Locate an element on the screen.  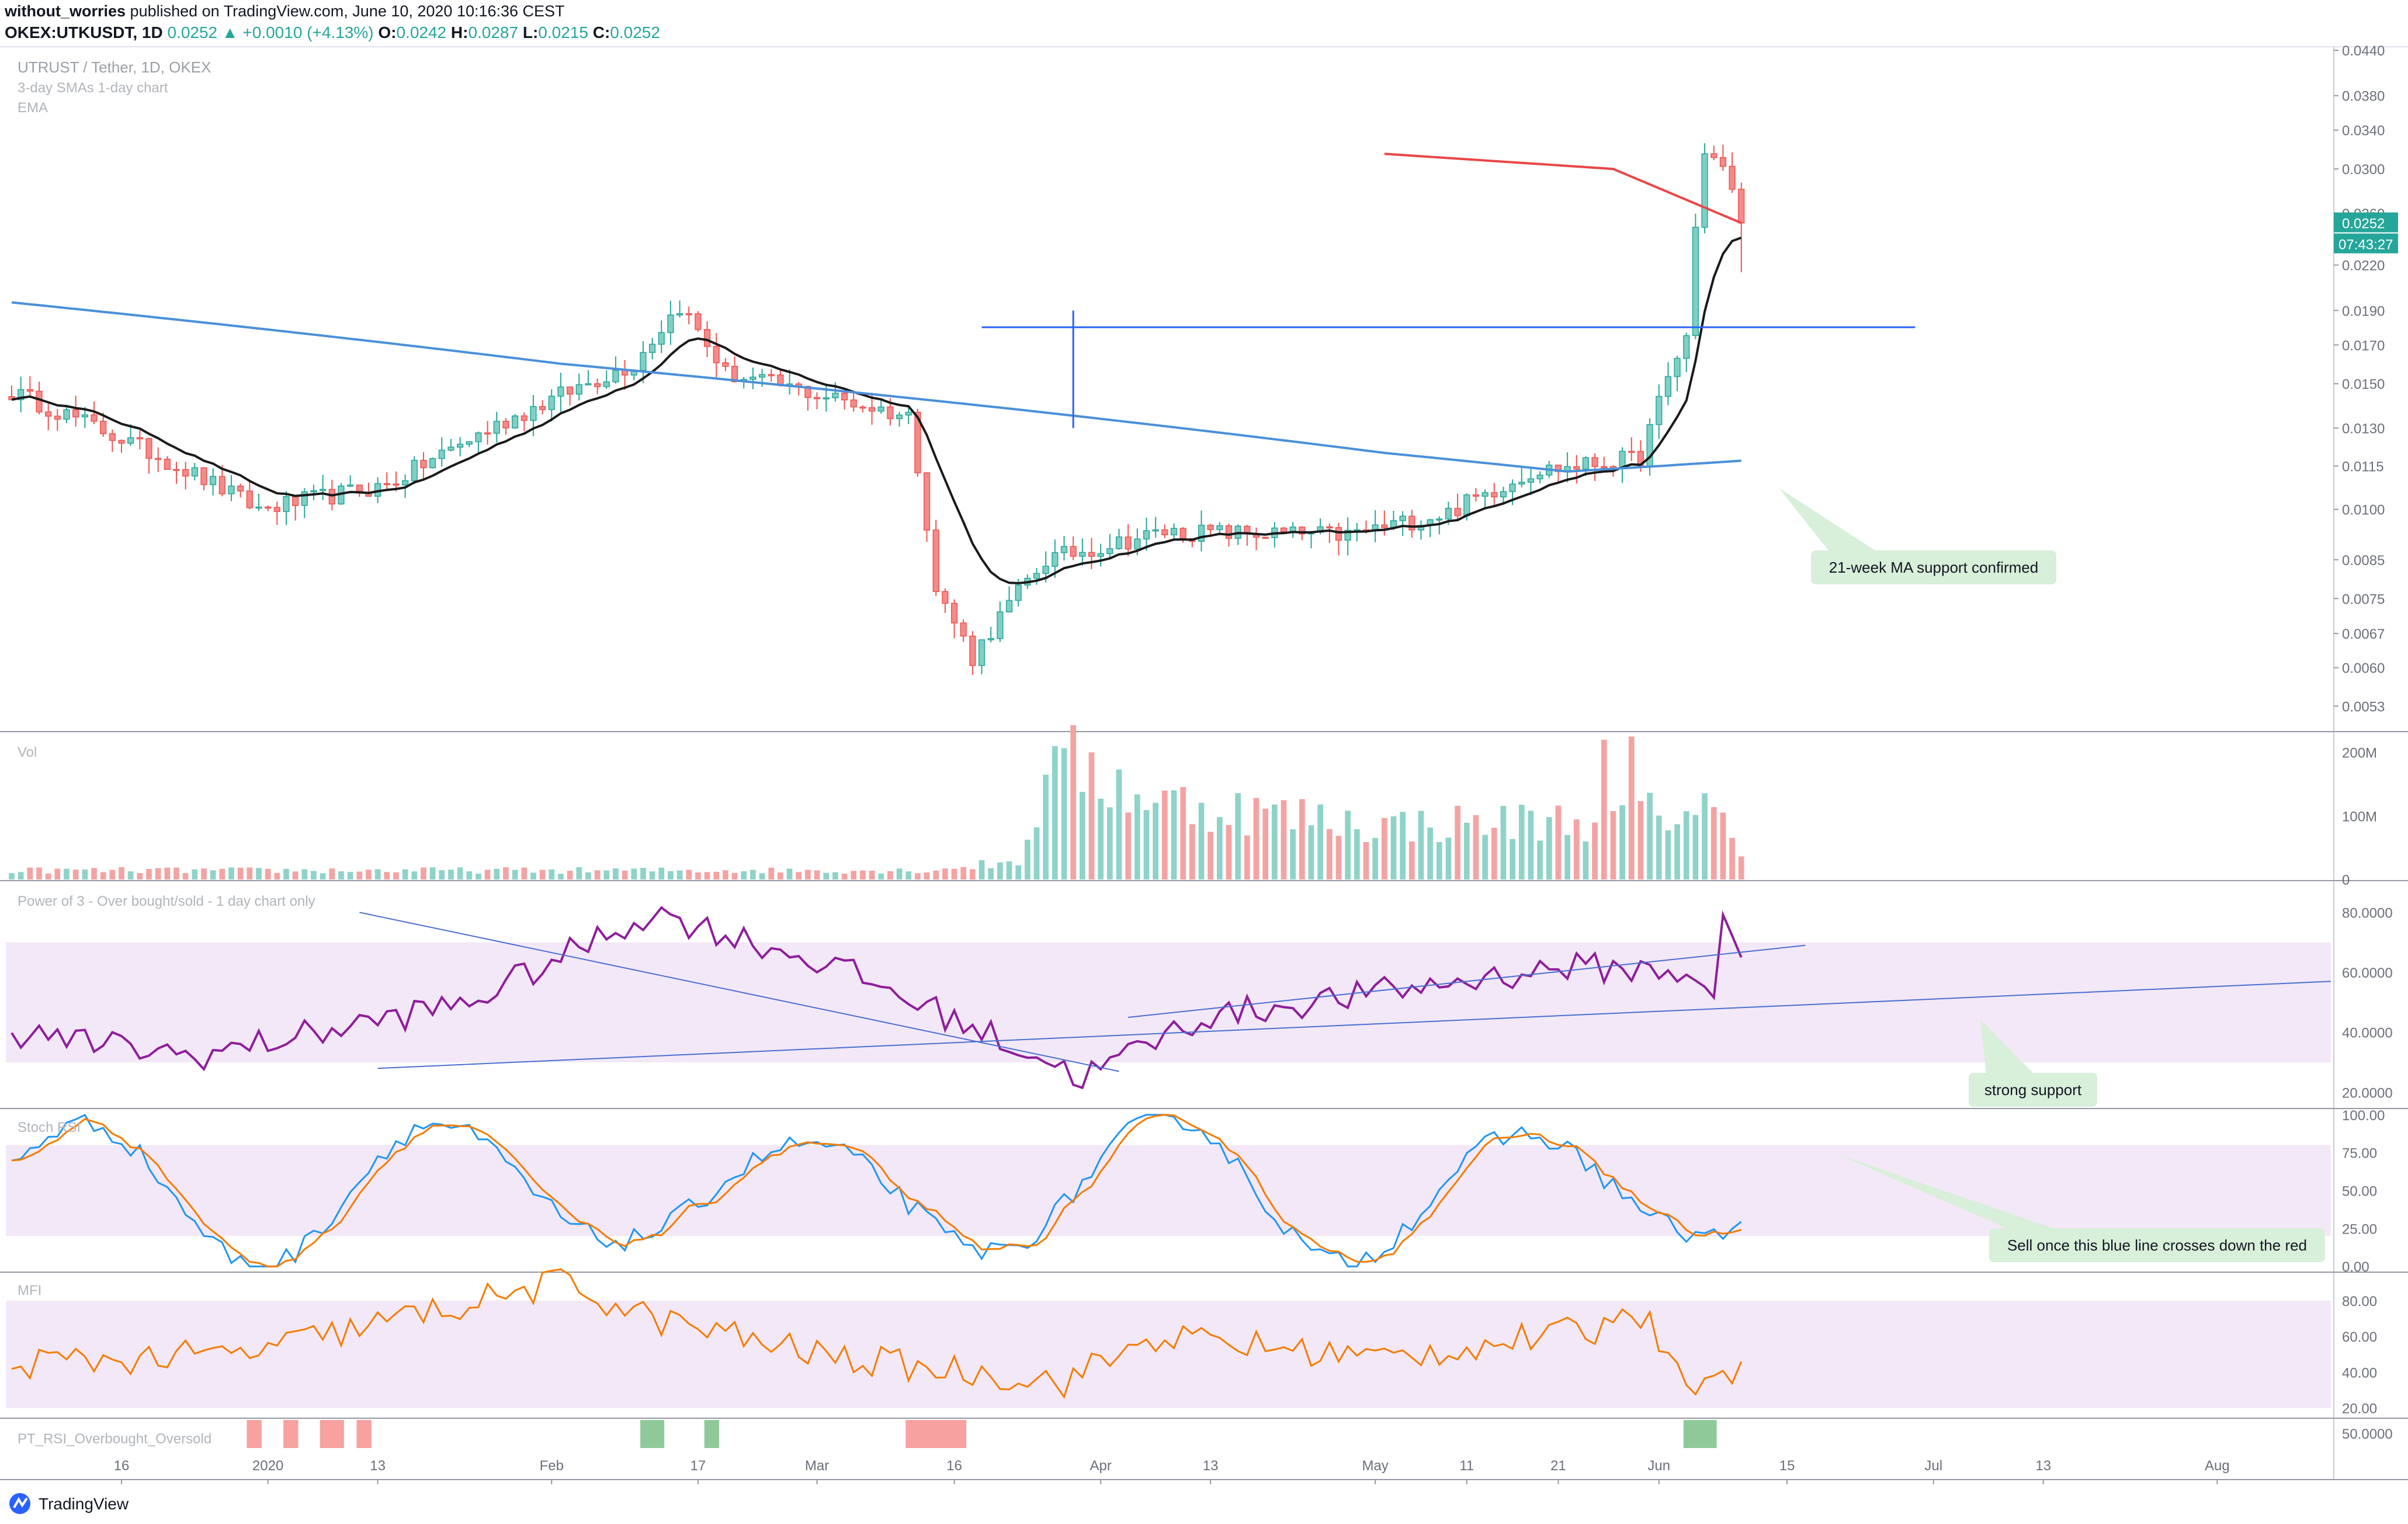
volume-tick-label: 200M is located at coordinates (2359, 753).